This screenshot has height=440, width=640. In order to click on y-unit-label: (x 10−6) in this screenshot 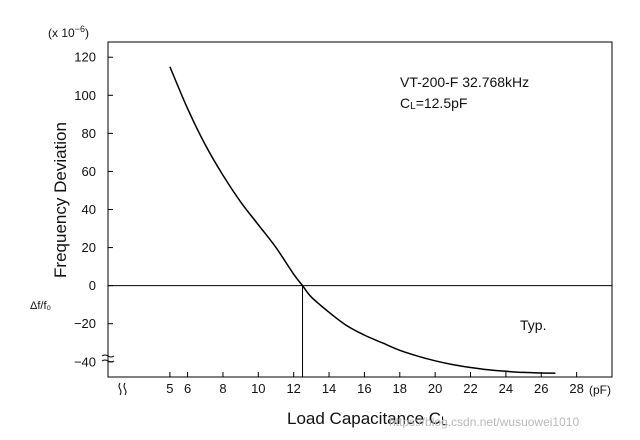, I will do `click(68, 32)`.